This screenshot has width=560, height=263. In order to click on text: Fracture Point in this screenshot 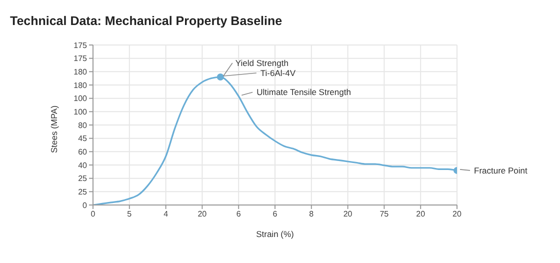, I will do `click(501, 170)`.